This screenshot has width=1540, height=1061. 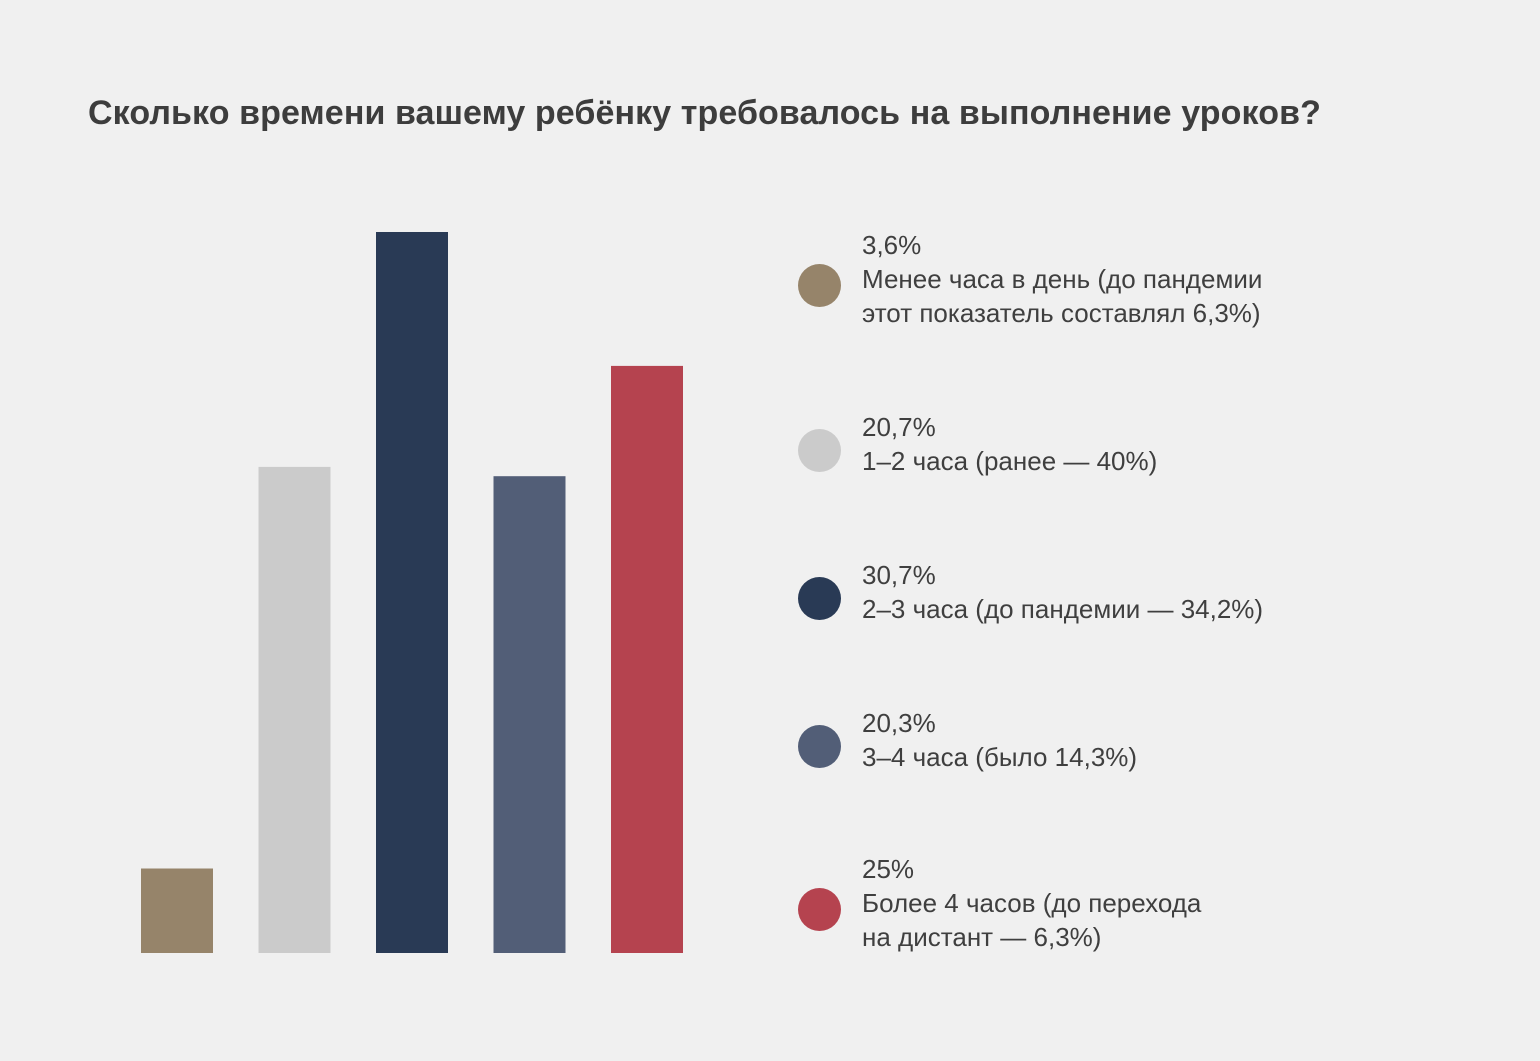 What do you see at coordinates (1010, 461) in the screenshot?
I see `legend-label: 1–2 часа (ранее — 40%)` at bounding box center [1010, 461].